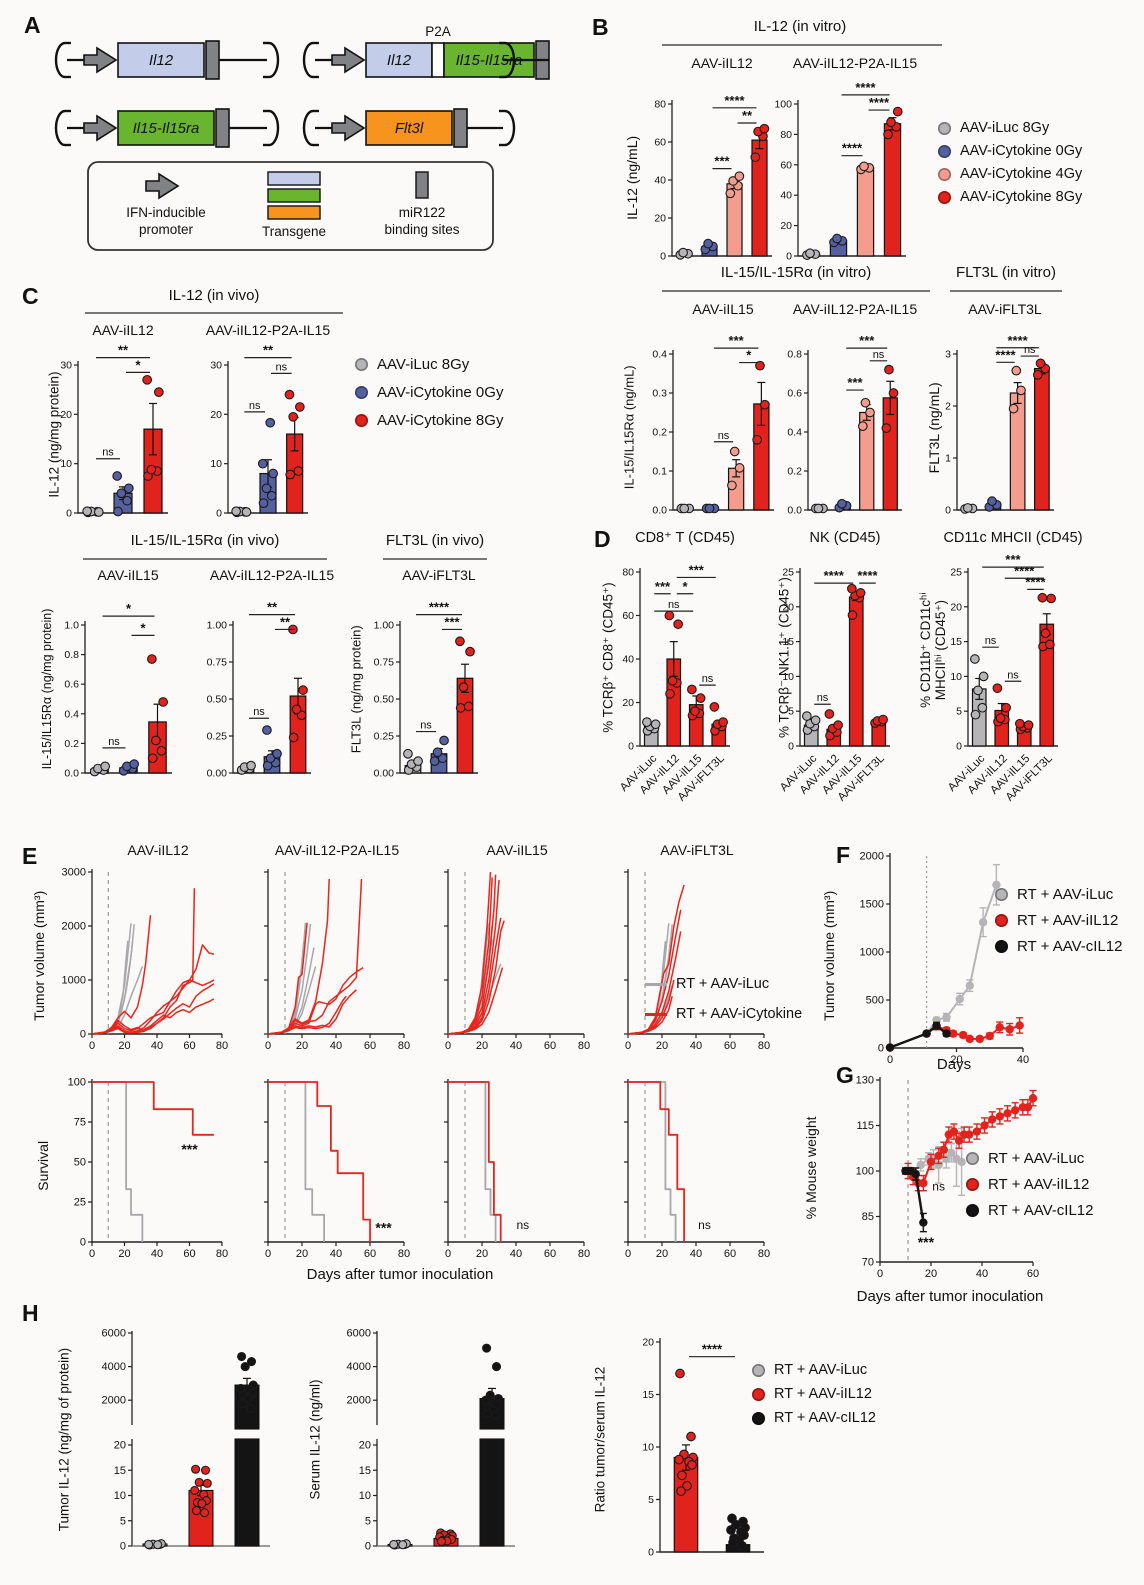 The height and width of the screenshot is (1585, 1144). I want to click on svg-text: 0.4, so click(71, 714).